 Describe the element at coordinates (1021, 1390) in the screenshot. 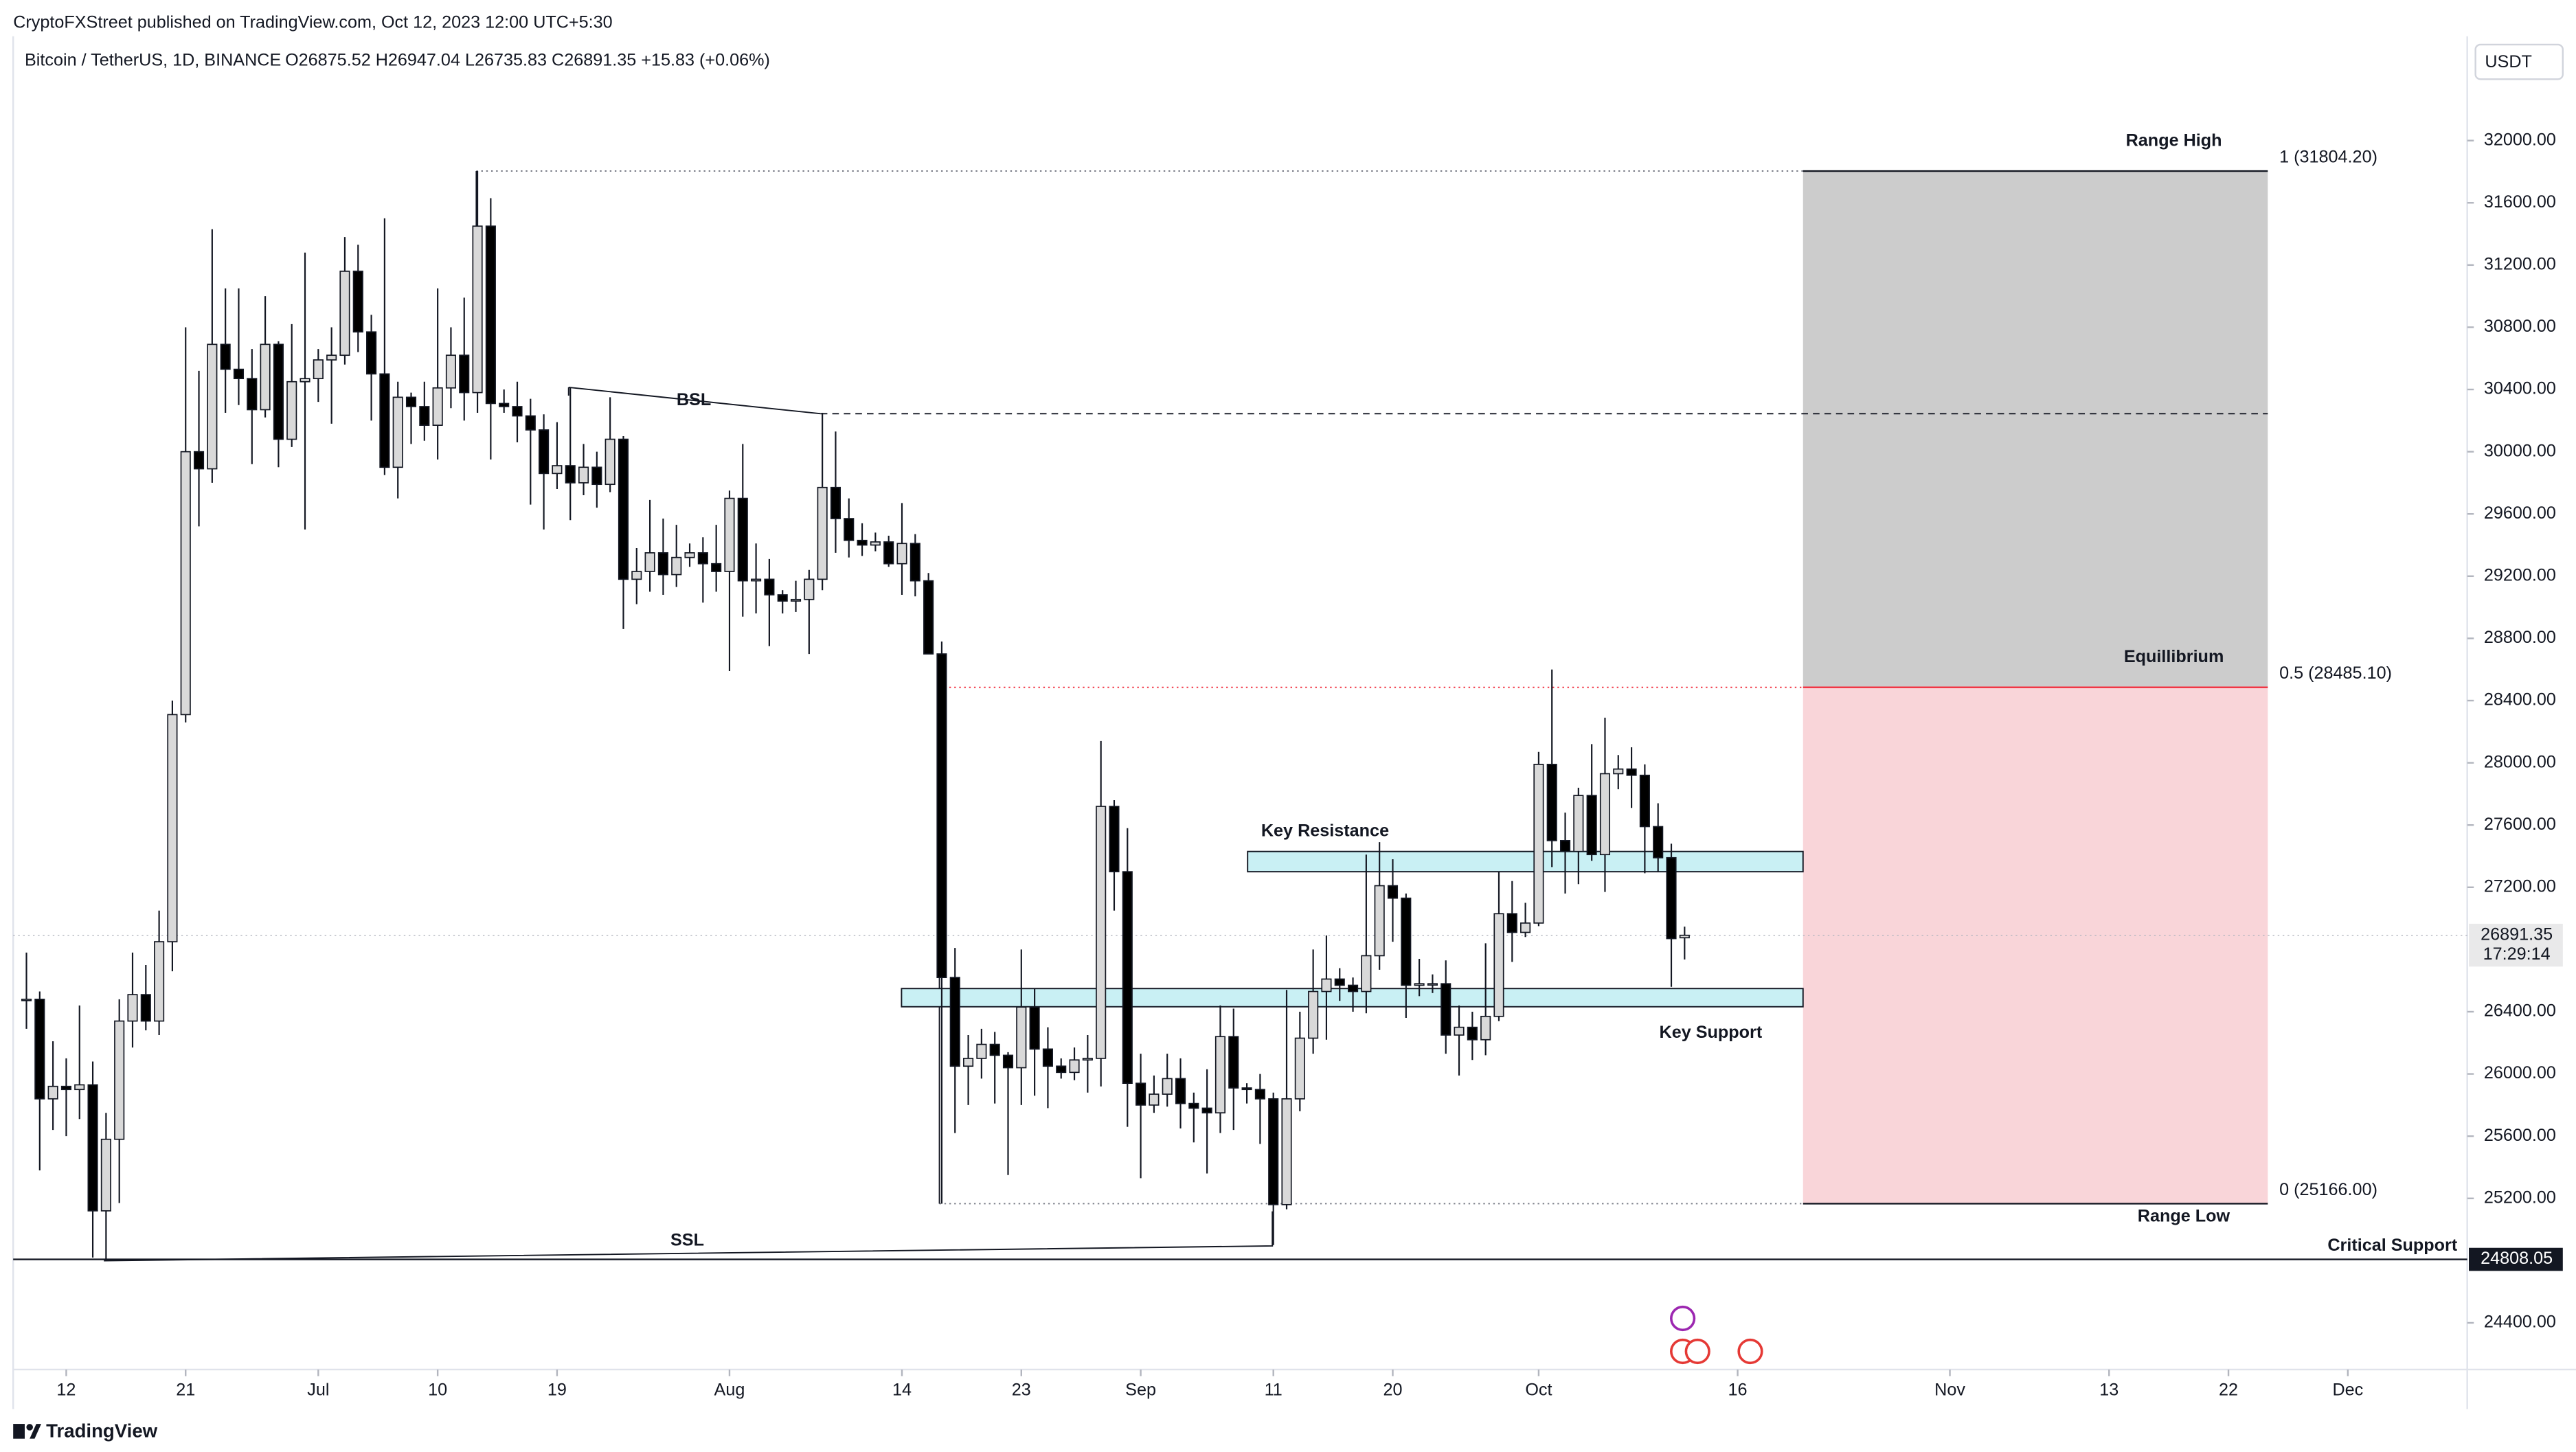

I see `x-tick-label: 23` at that location.